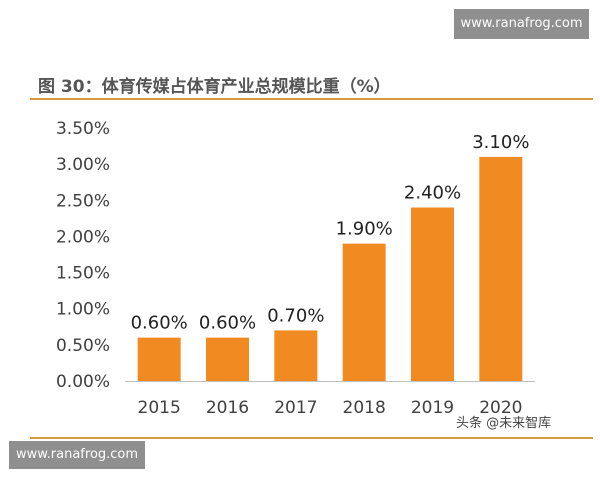 The height and width of the screenshot is (480, 600). I want to click on y-tick-label: 1.00%, so click(83, 310).